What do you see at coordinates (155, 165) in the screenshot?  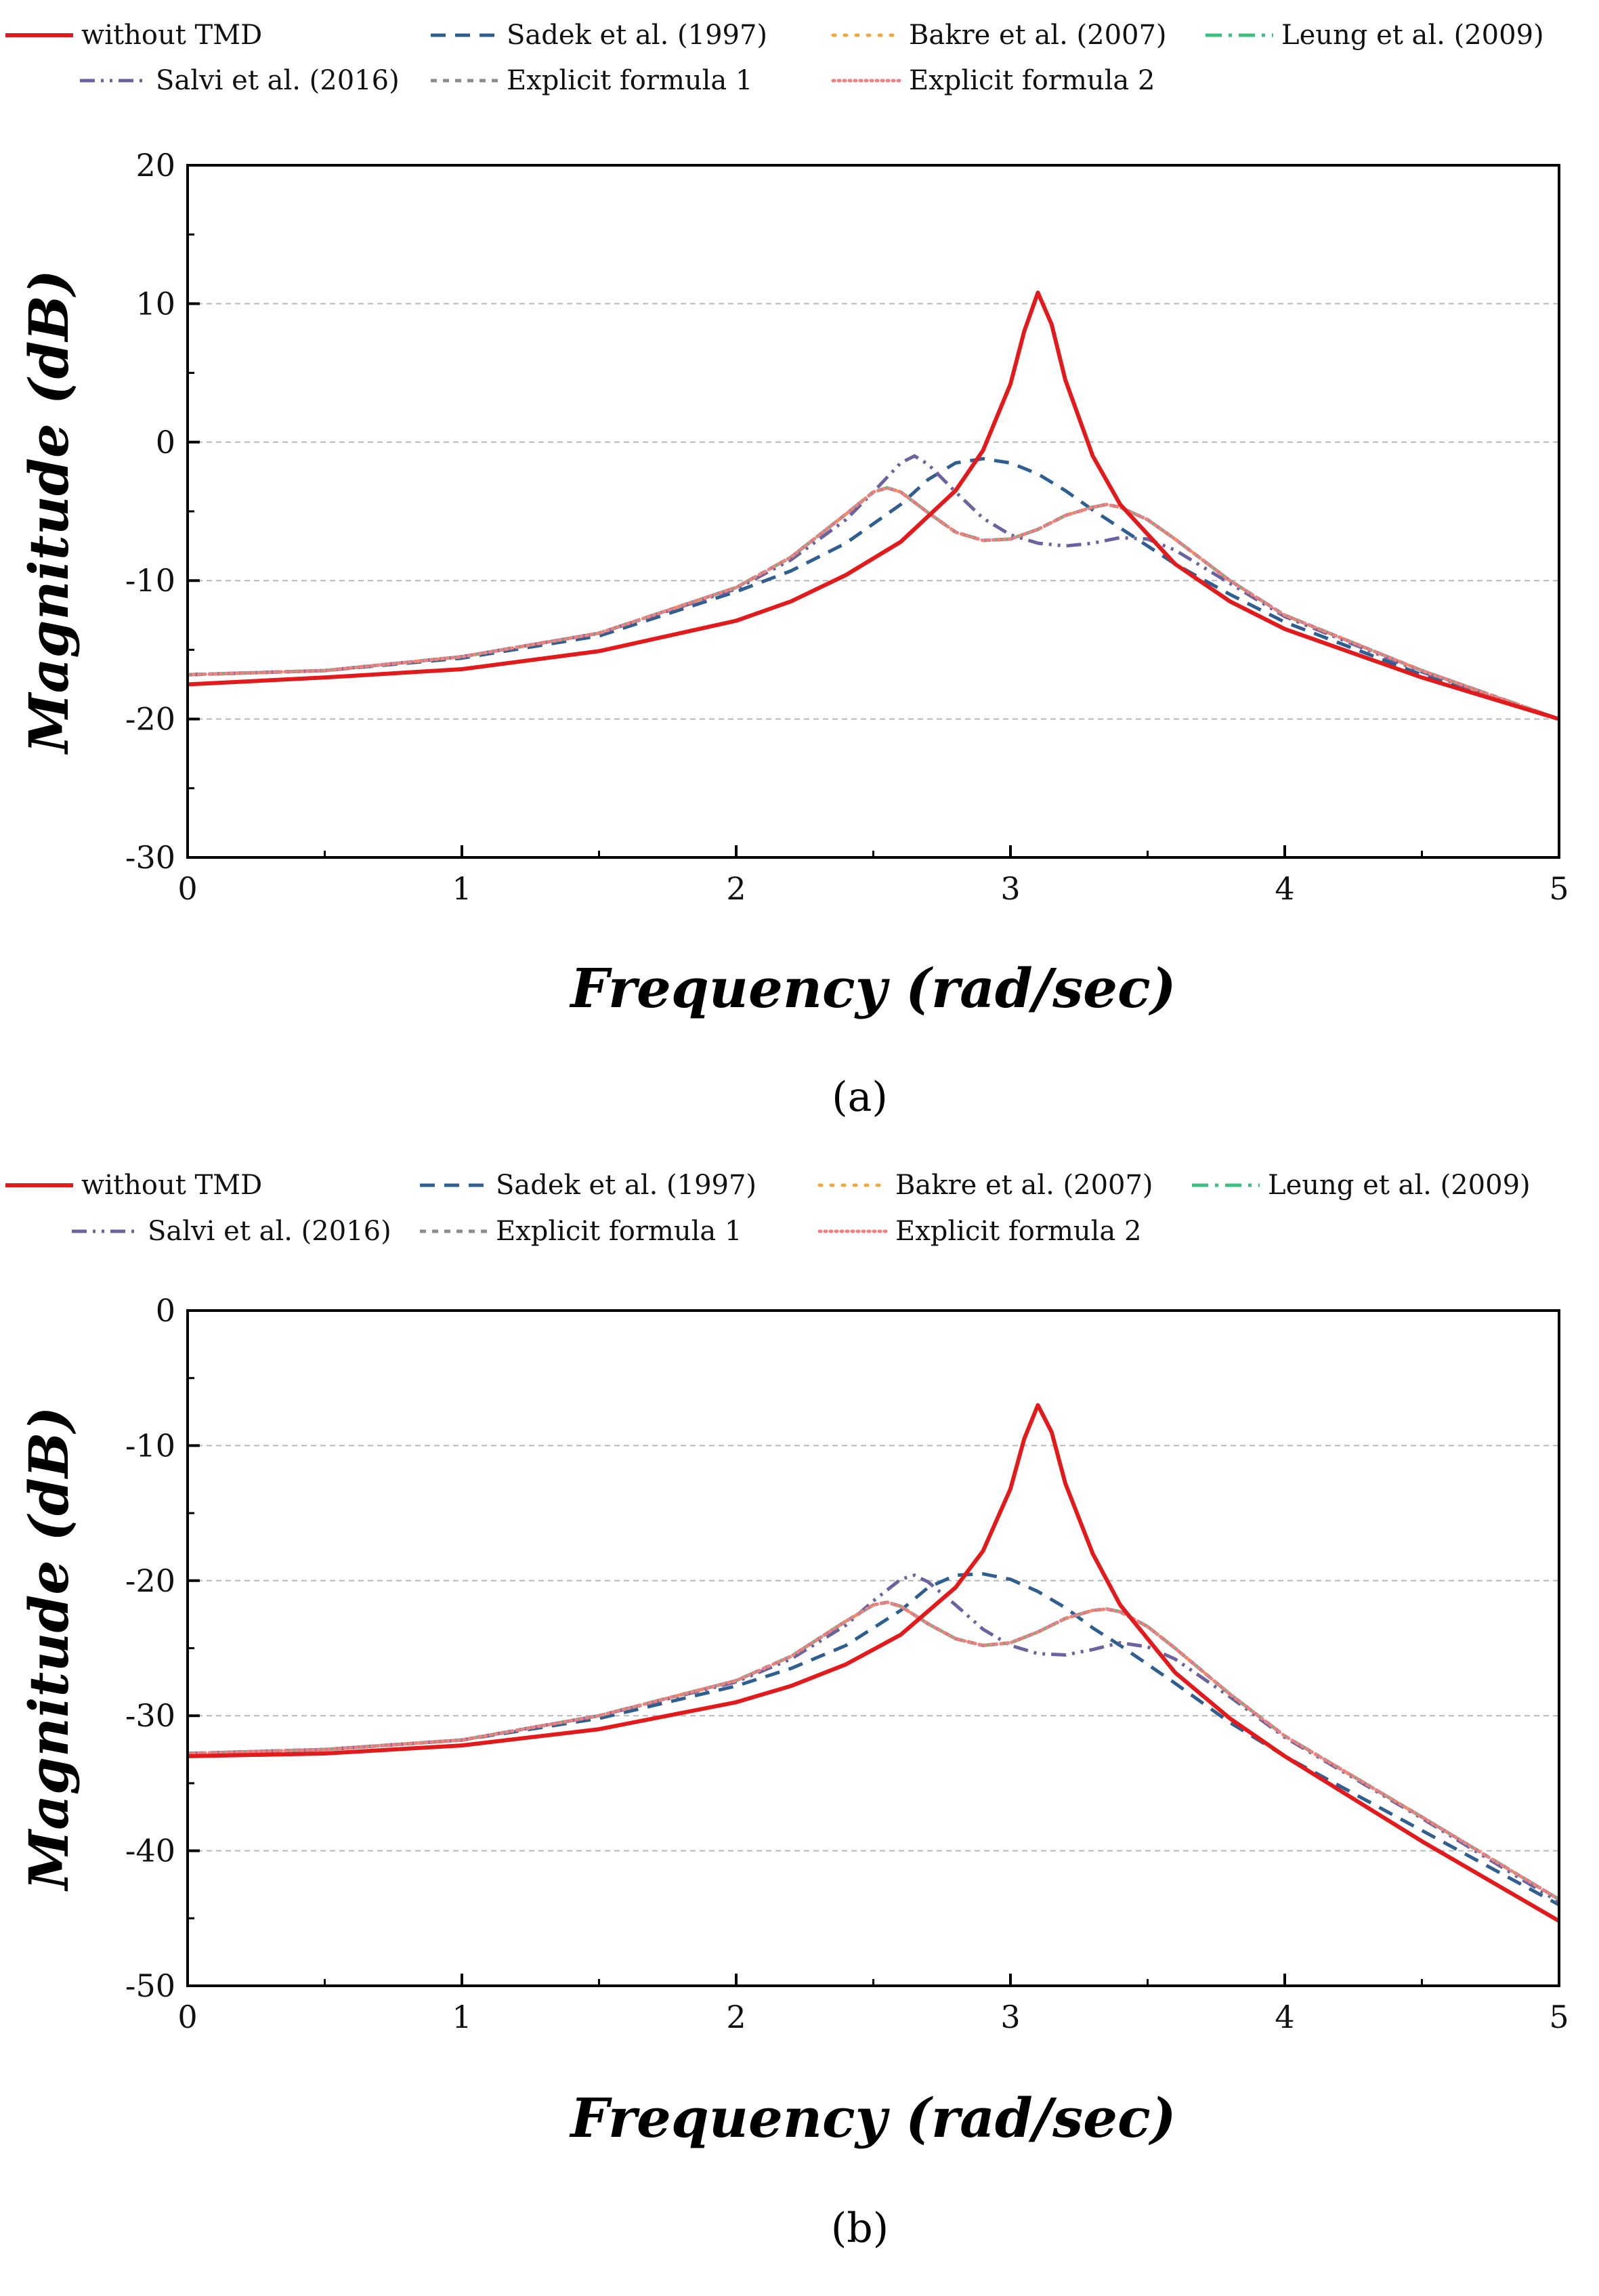 I see `y-tick-label: 20` at bounding box center [155, 165].